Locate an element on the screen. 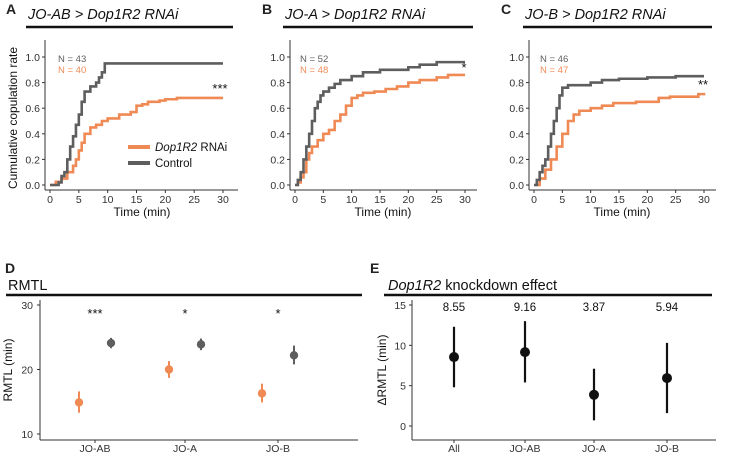 This screenshot has width=729, height=460. x-tick-label: JO-AB is located at coordinates (525, 449).